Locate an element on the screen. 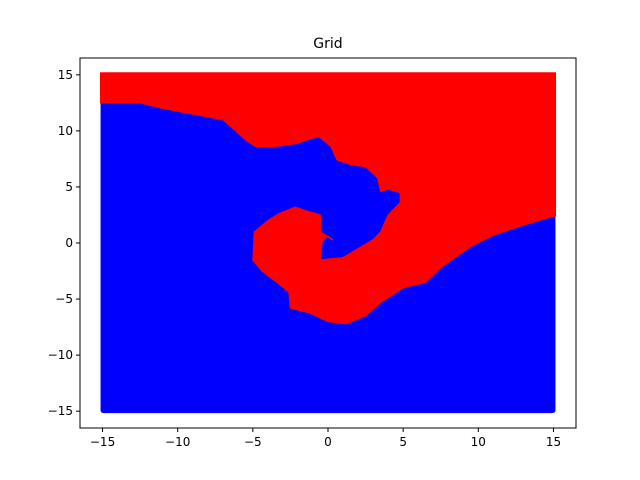 This screenshot has width=640, height=480. x-tick-label: −5 is located at coordinates (253, 442).